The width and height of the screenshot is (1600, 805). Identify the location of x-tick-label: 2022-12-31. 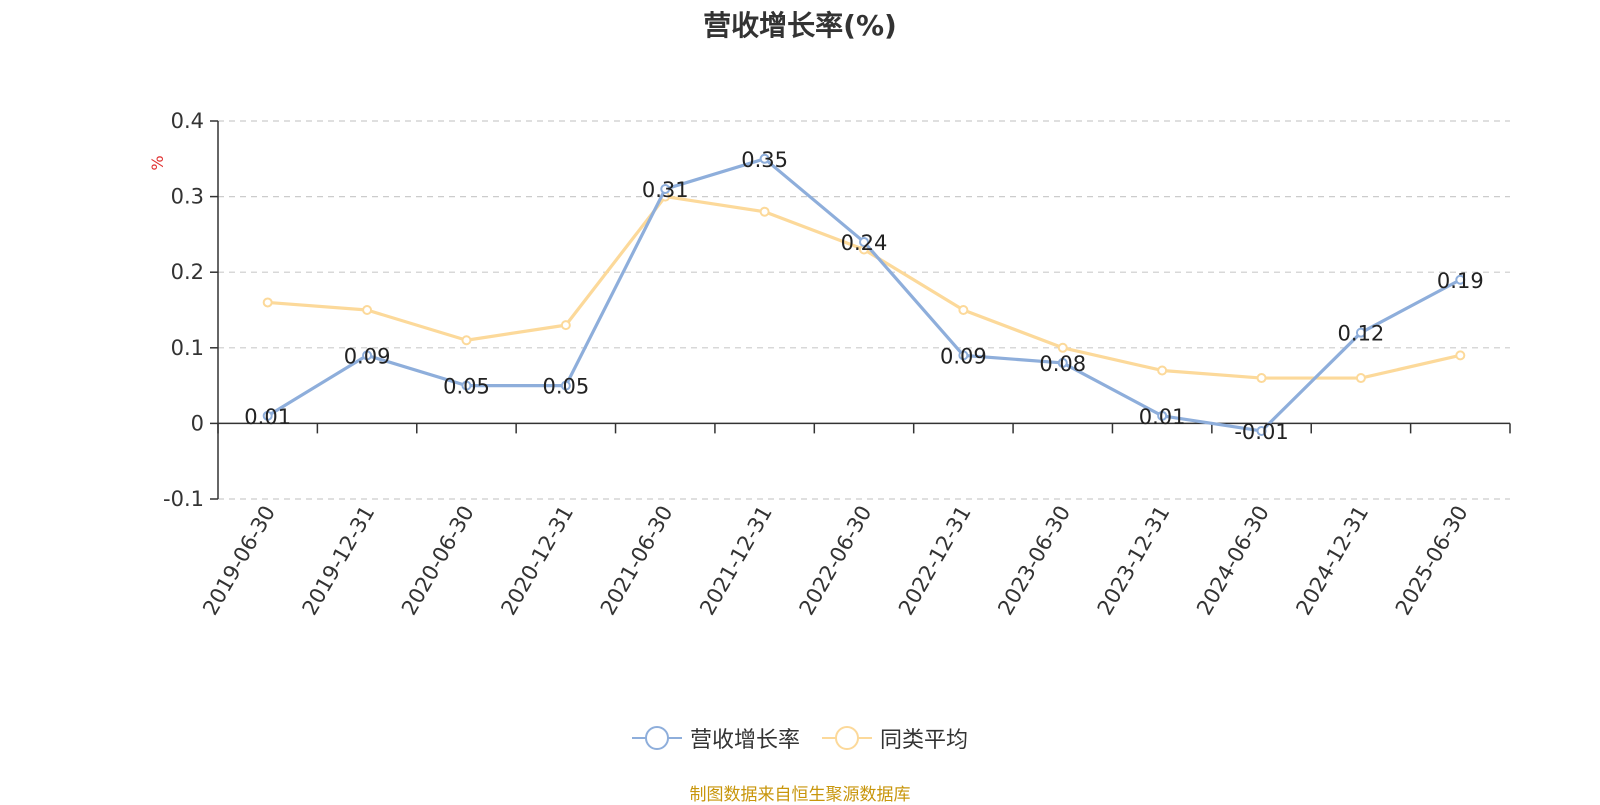
(935, 561).